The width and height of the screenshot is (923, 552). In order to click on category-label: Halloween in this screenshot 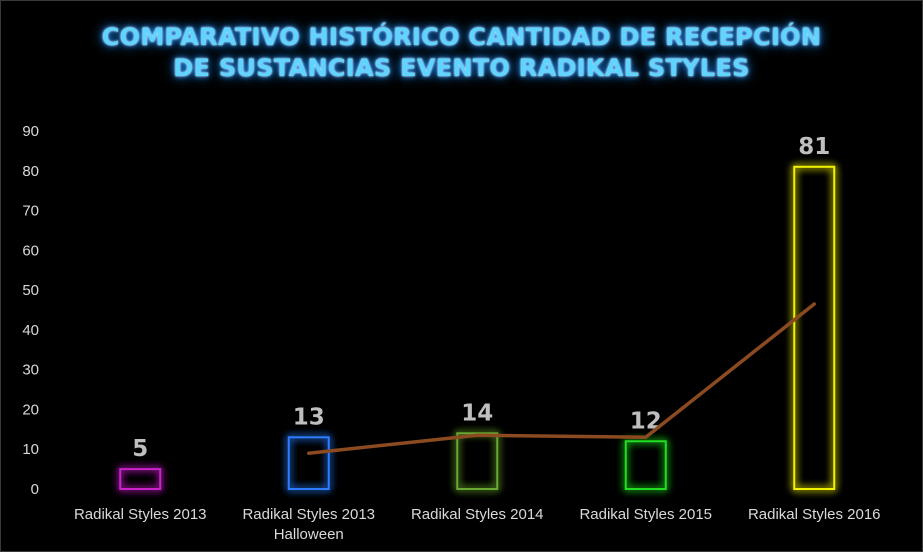, I will do `click(309, 534)`.